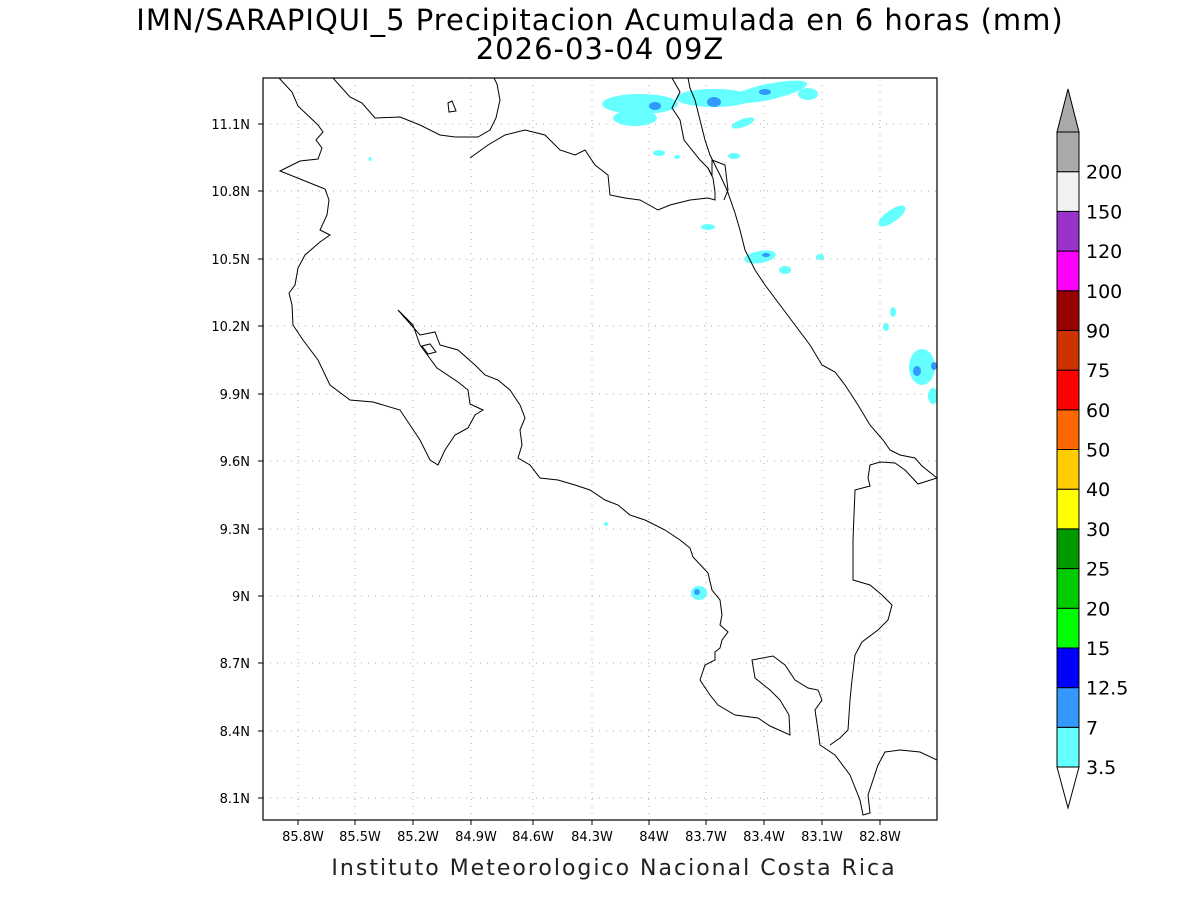 The height and width of the screenshot is (900, 1200). Describe the element at coordinates (235, 799) in the screenshot. I see `lat-tick-label: 8.1N` at that location.